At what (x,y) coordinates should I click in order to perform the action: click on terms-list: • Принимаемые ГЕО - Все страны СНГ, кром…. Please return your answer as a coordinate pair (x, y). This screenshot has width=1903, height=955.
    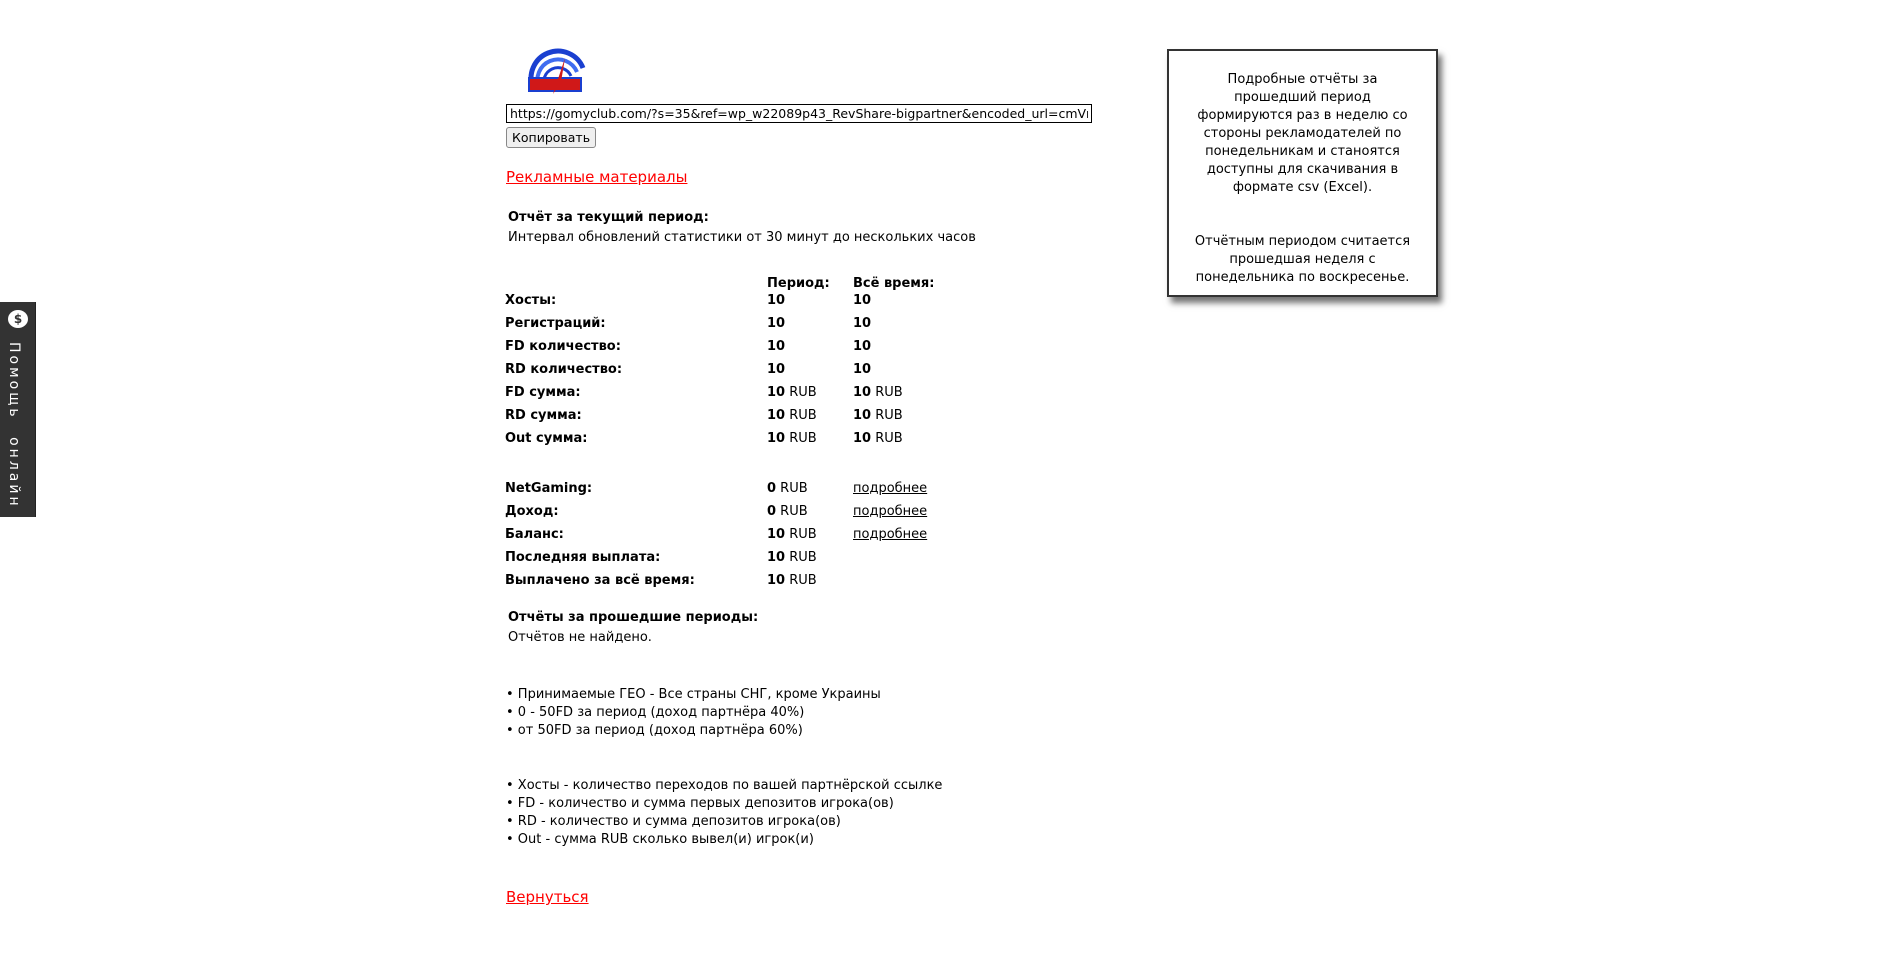
    Looking at the image, I should click on (693, 713).